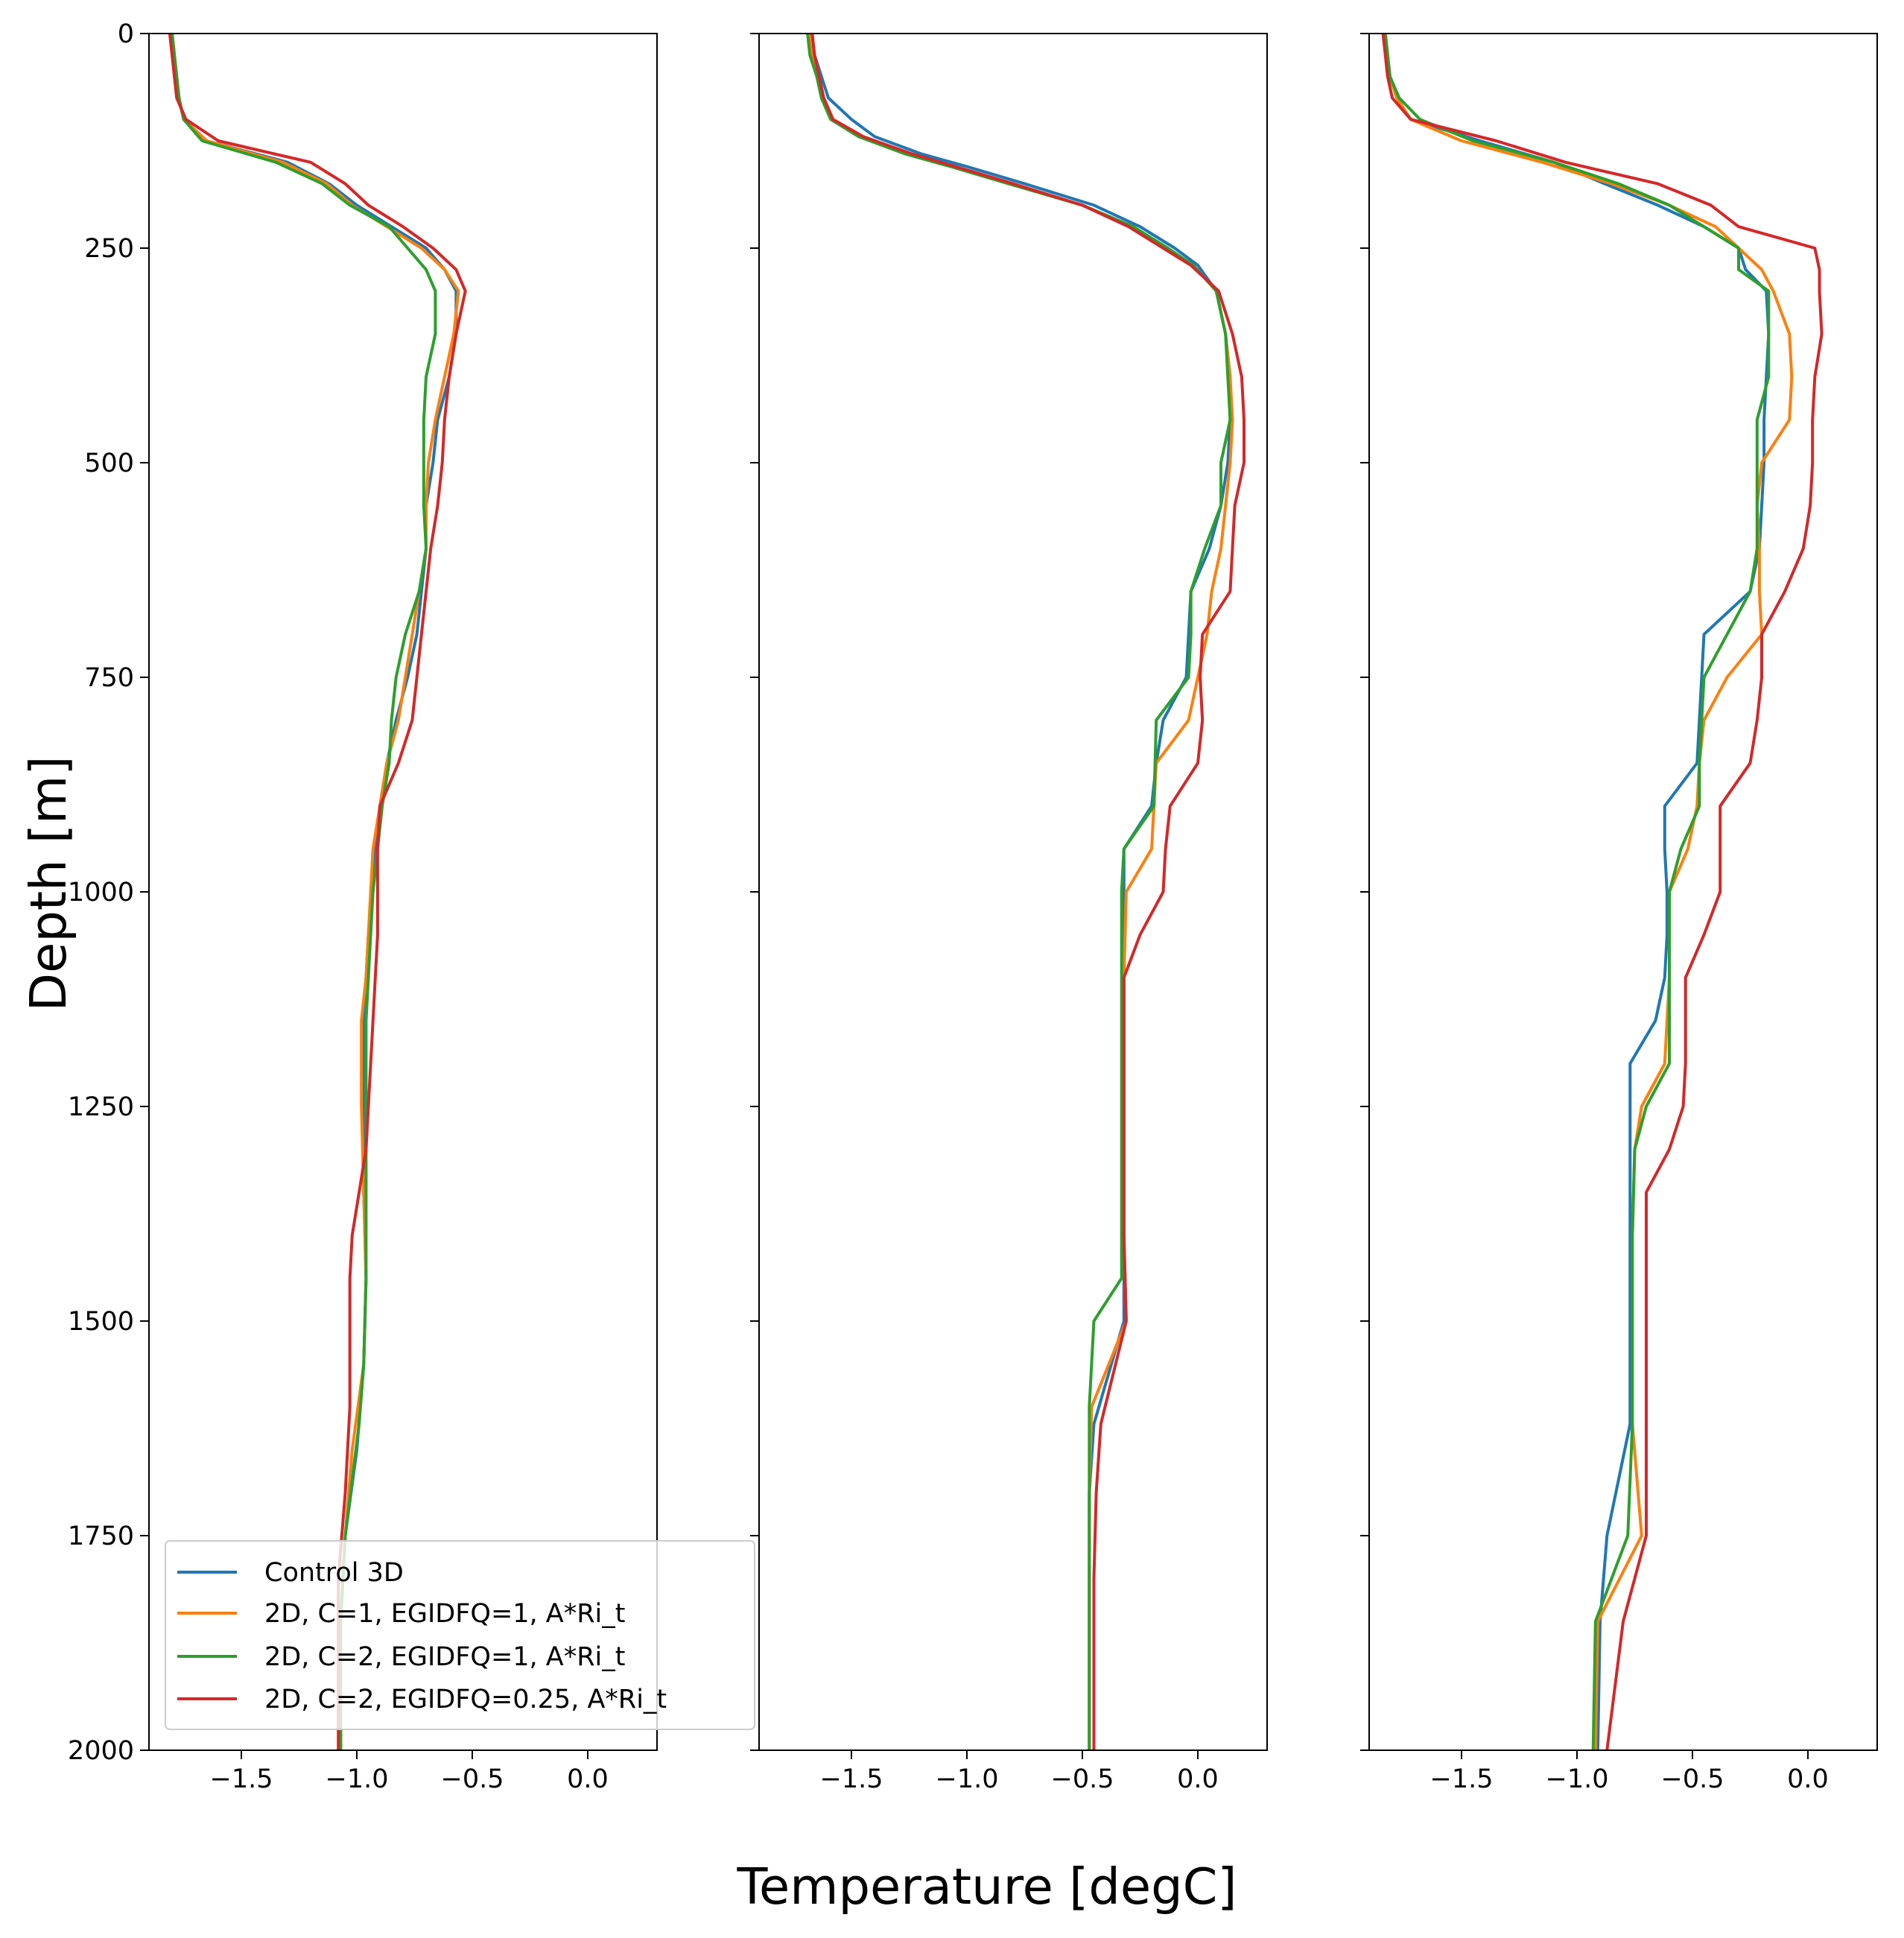 The image size is (1904, 1938). What do you see at coordinates (109, 463) in the screenshot?
I see `y-tick-label: 500` at bounding box center [109, 463].